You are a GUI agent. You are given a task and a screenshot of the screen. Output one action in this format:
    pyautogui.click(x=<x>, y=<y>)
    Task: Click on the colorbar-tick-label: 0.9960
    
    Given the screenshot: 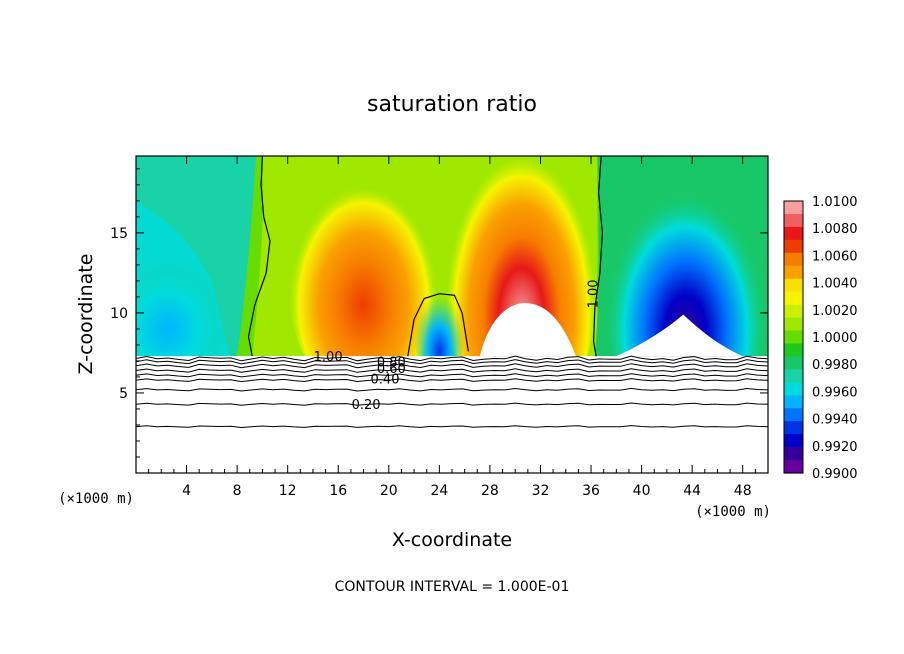 What is the action you would take?
    pyautogui.click(x=835, y=392)
    